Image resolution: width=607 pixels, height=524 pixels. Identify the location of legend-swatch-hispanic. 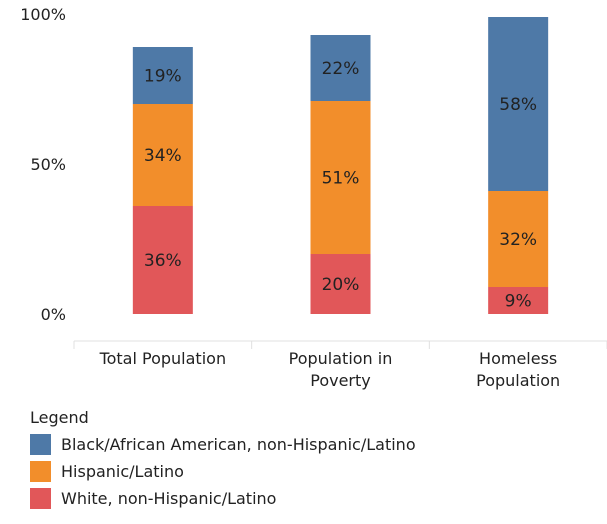
(40, 471).